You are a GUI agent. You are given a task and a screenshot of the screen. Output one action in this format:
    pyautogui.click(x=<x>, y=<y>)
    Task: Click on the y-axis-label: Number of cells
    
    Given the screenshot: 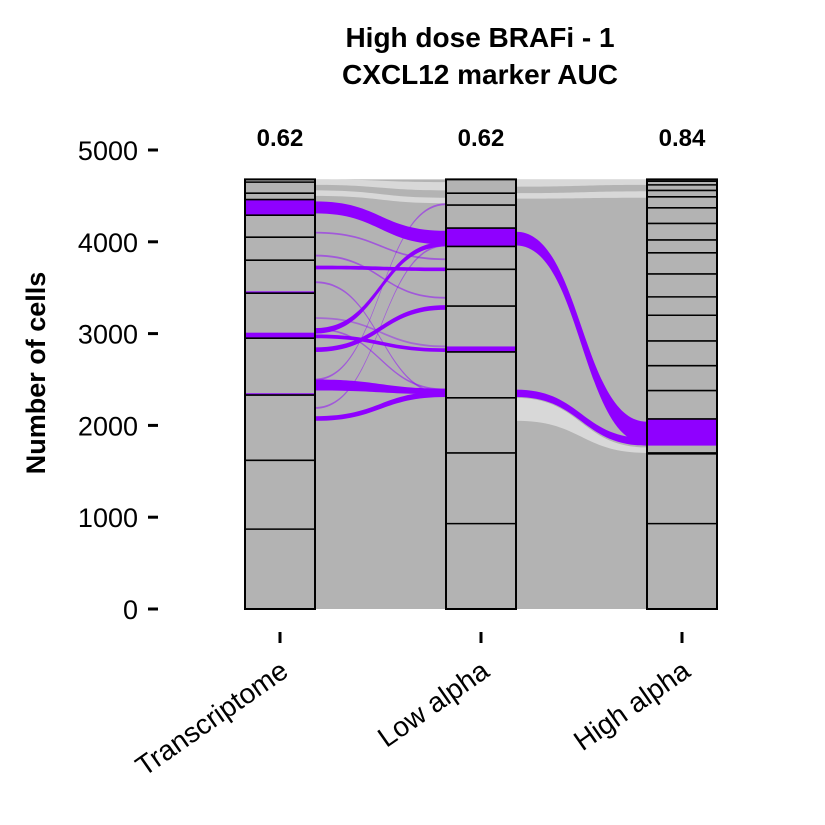 What is the action you would take?
    pyautogui.click(x=36, y=373)
    